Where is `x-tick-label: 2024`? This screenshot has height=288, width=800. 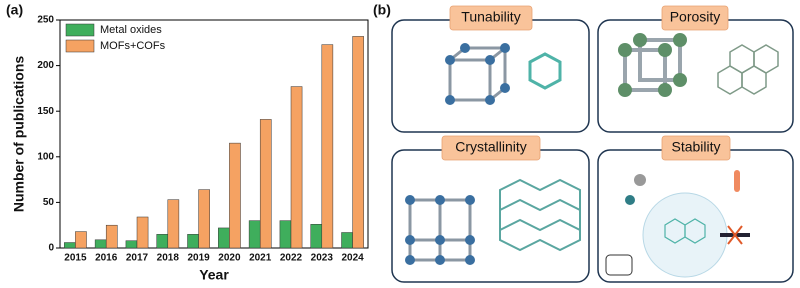 x-tick-label: 2024 is located at coordinates (352, 258).